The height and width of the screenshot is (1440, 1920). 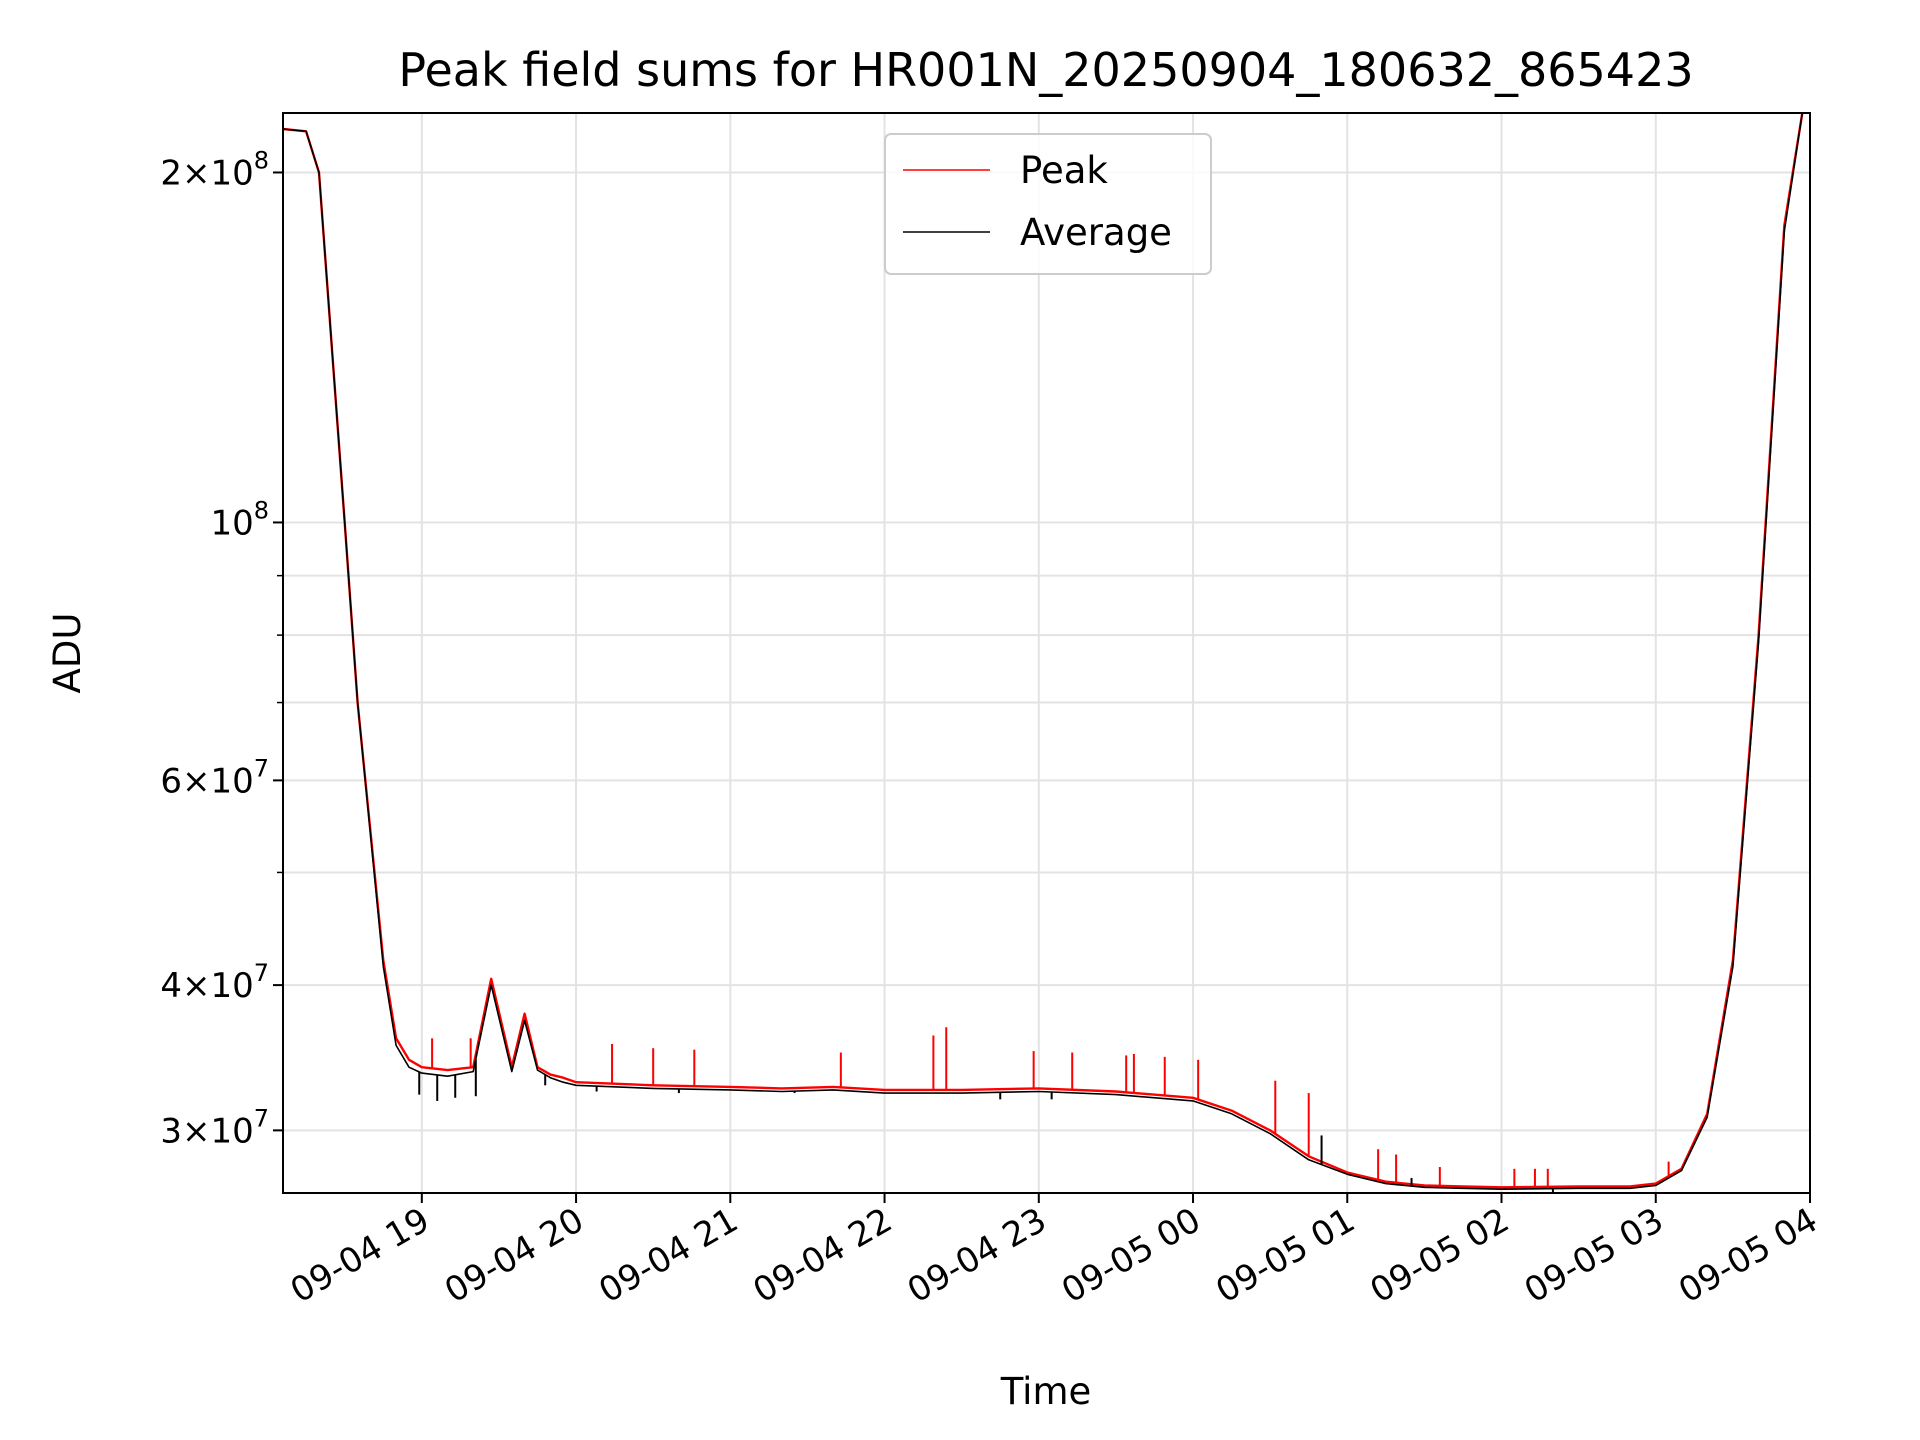 What do you see at coordinates (214, 1127) in the screenshot?
I see `y-tick-label: 3×107` at bounding box center [214, 1127].